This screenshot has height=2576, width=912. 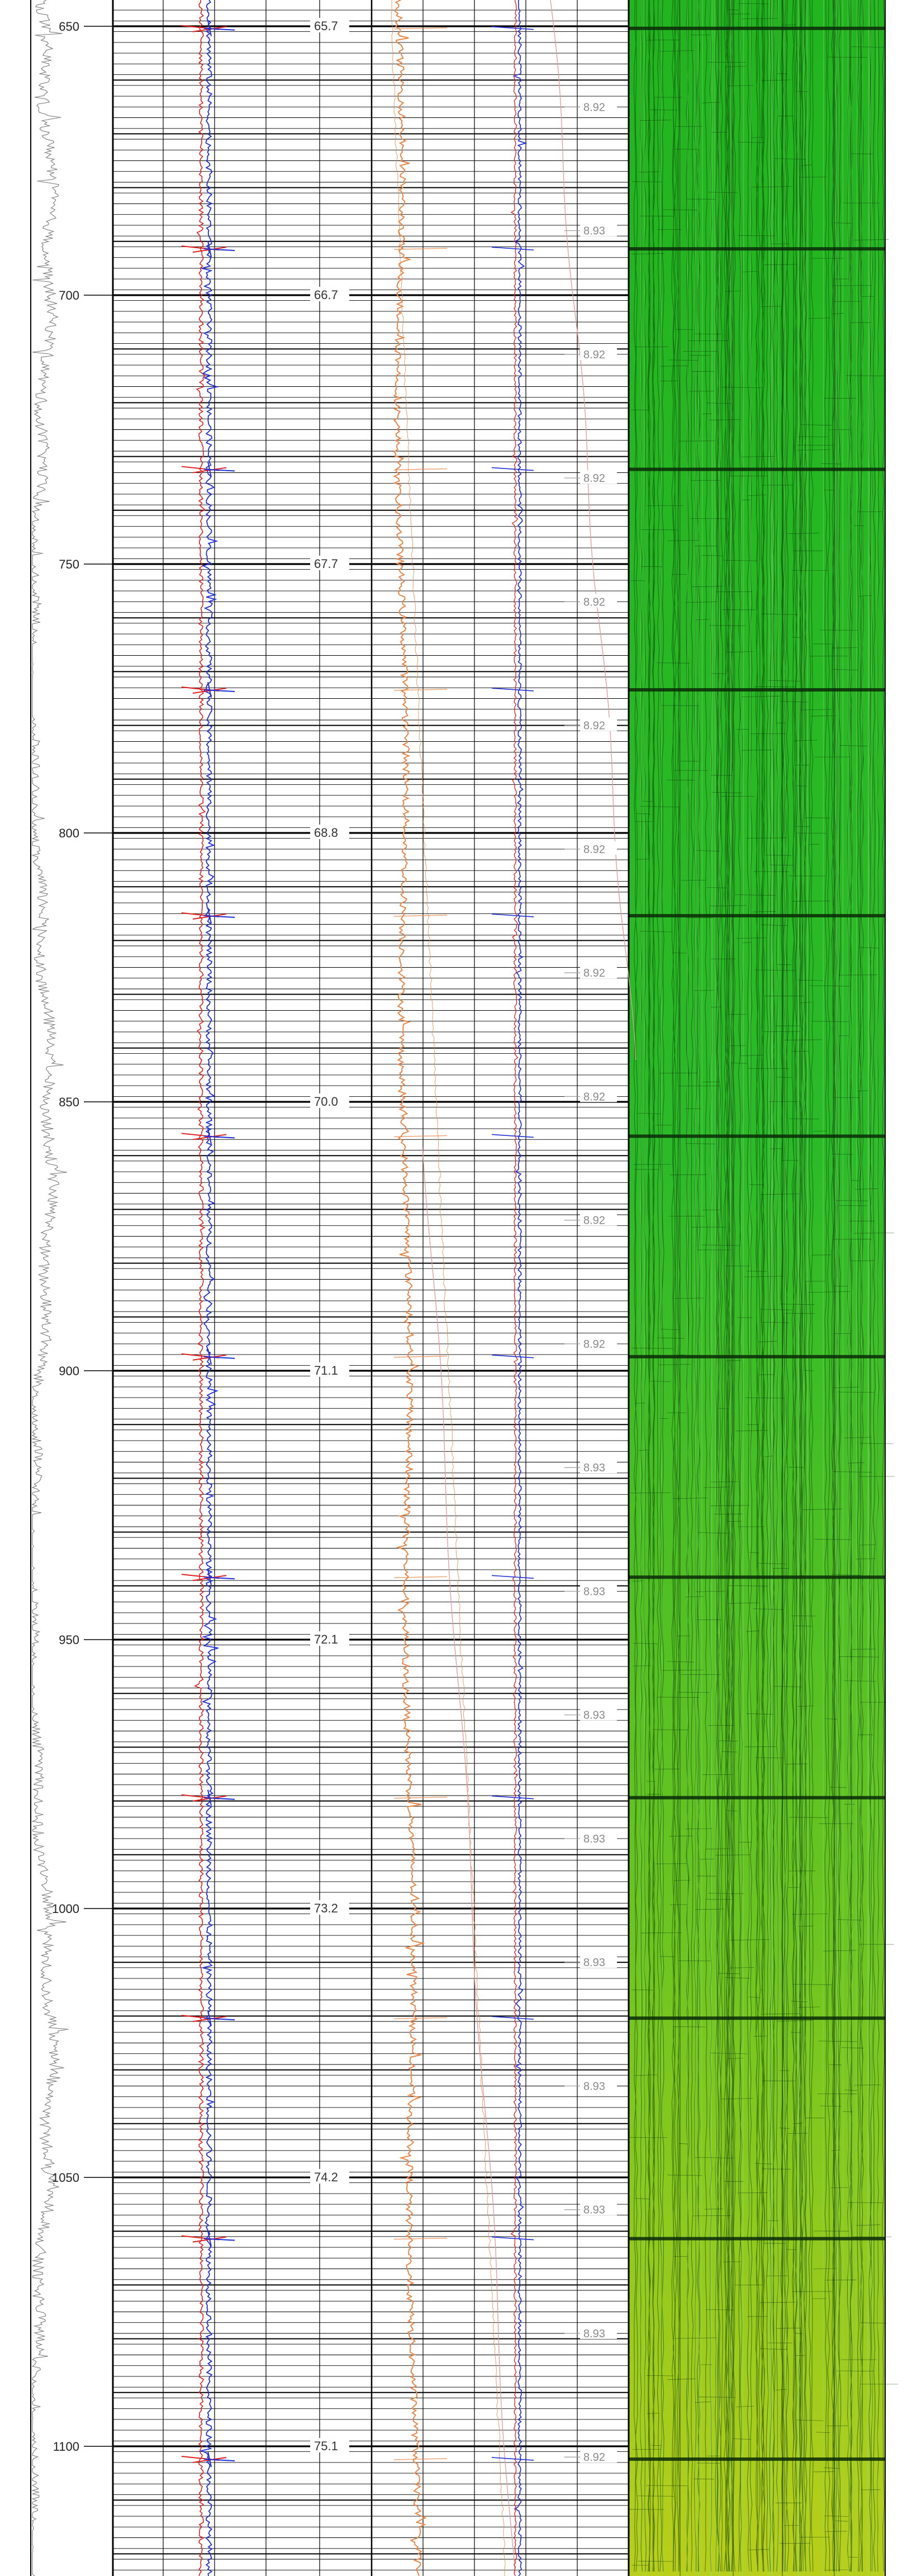 What do you see at coordinates (326, 1908) in the screenshot?
I see `track-scale-label: 73.2` at bounding box center [326, 1908].